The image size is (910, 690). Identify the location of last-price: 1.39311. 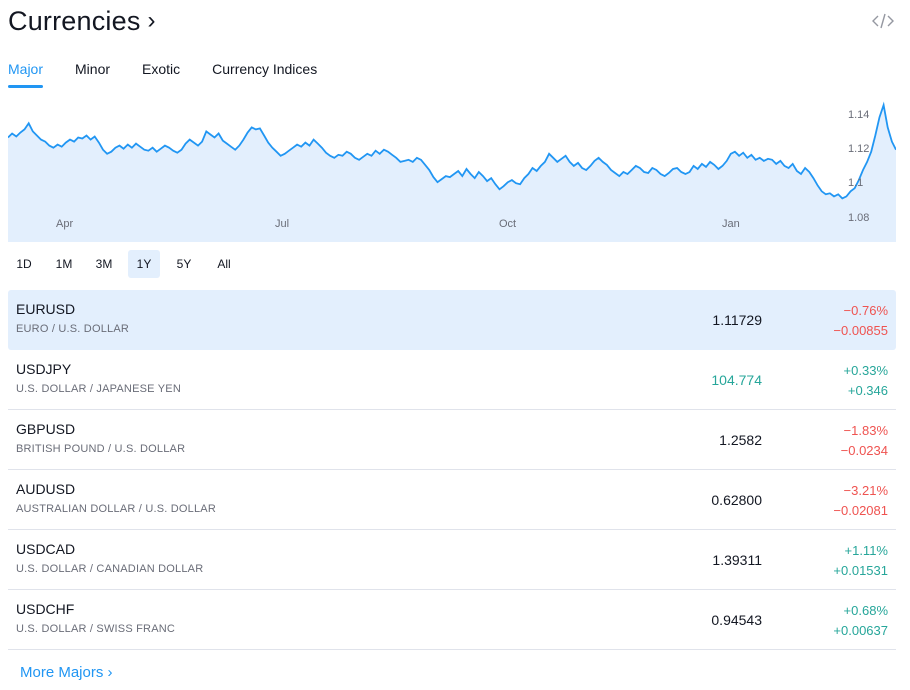
(737, 560).